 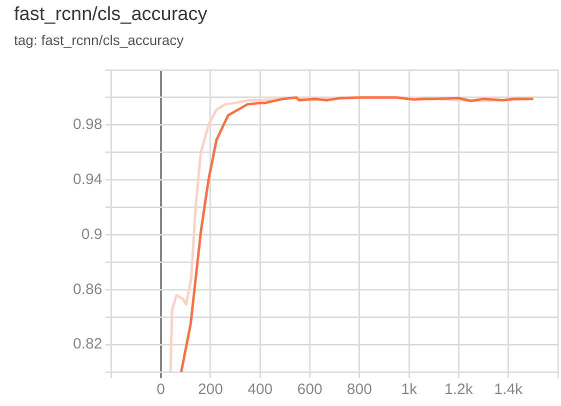 What do you see at coordinates (409, 389) in the screenshot?
I see `x-tick-label: 1k` at bounding box center [409, 389].